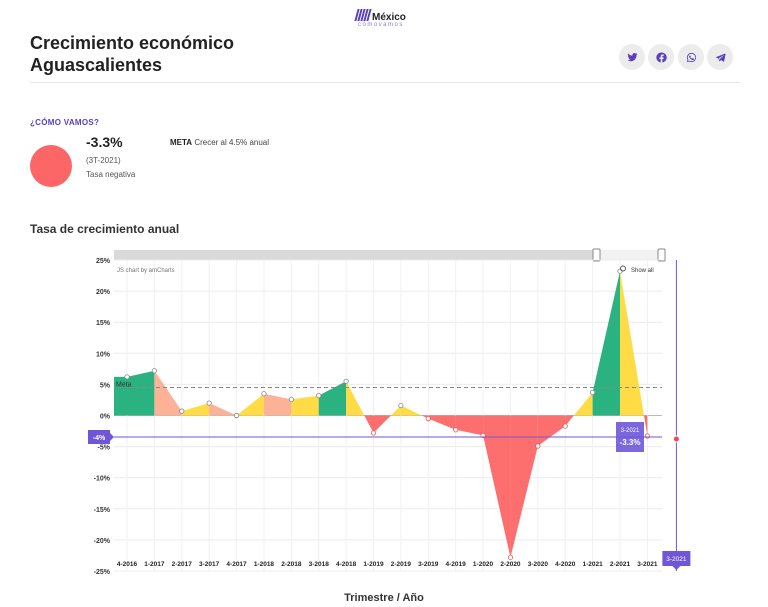 The height and width of the screenshot is (607, 768). Describe the element at coordinates (385, 82) in the screenshot. I see `header-divider` at that location.